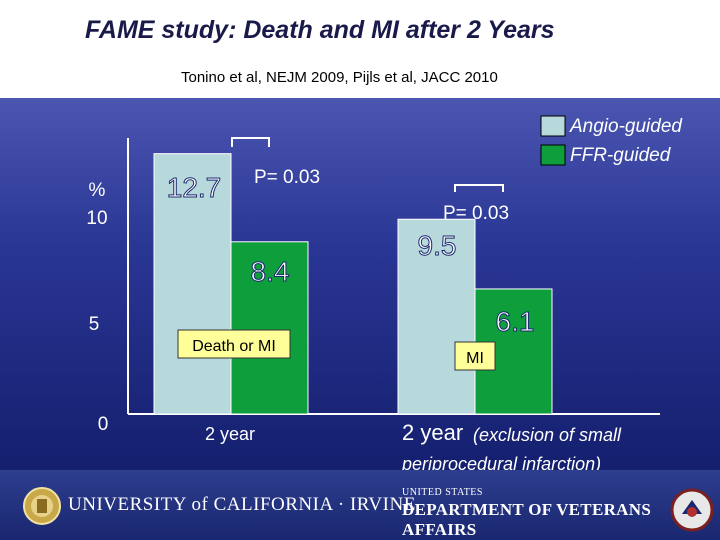 Image resolution: width=720 pixels, height=540 pixels. Describe the element at coordinates (501, 464) in the screenshot. I see `x-label-2-note-2: periprocedural infarction)` at that location.